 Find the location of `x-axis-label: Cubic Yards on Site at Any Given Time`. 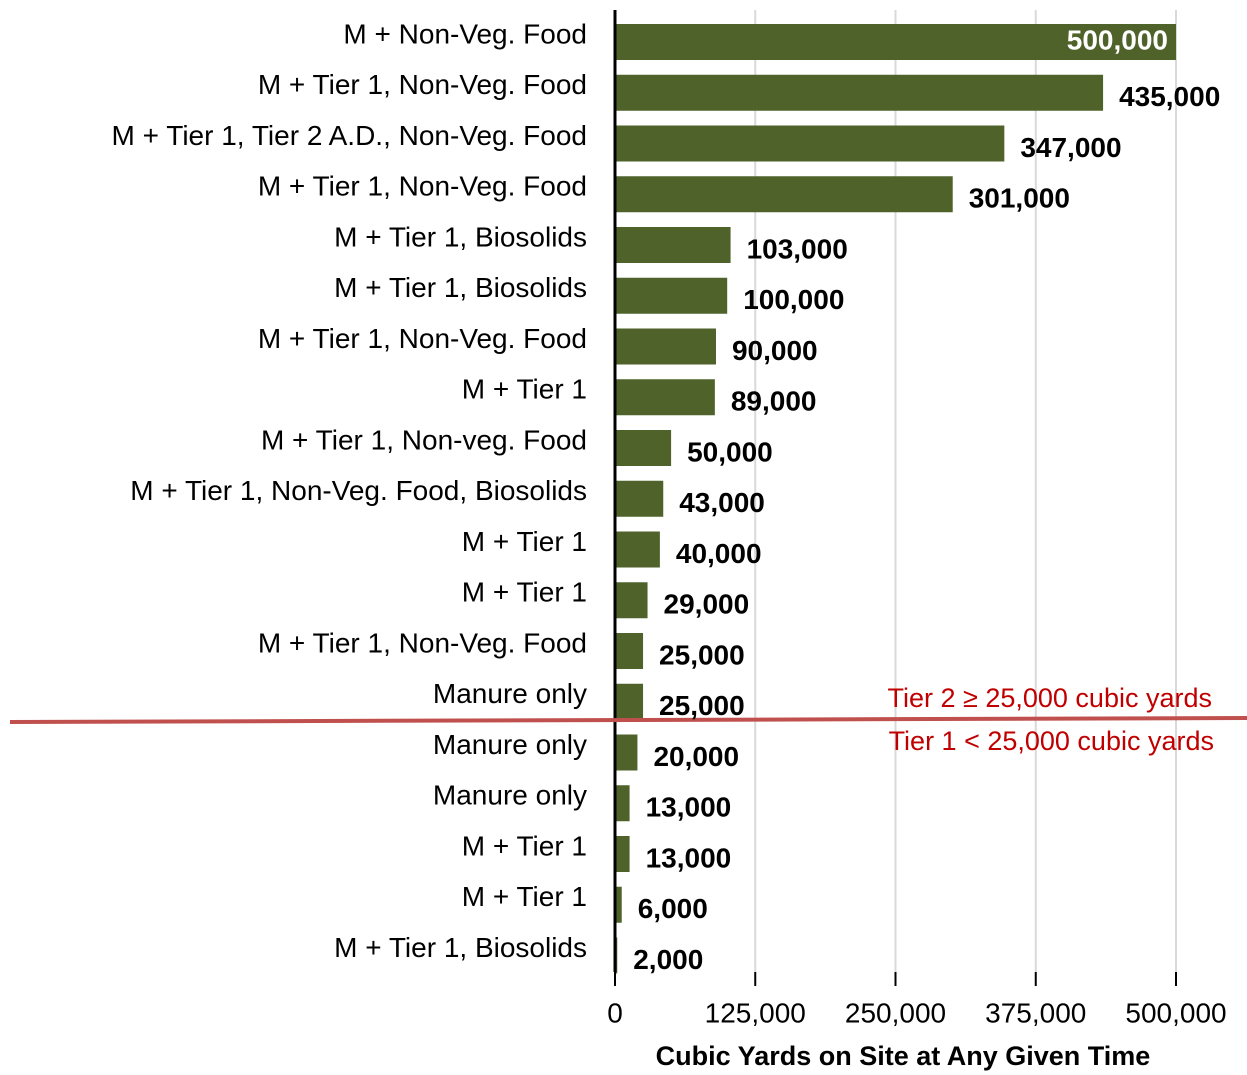

x-axis-label: Cubic Yards on Site at Any Given Time is located at coordinates (903, 1056).